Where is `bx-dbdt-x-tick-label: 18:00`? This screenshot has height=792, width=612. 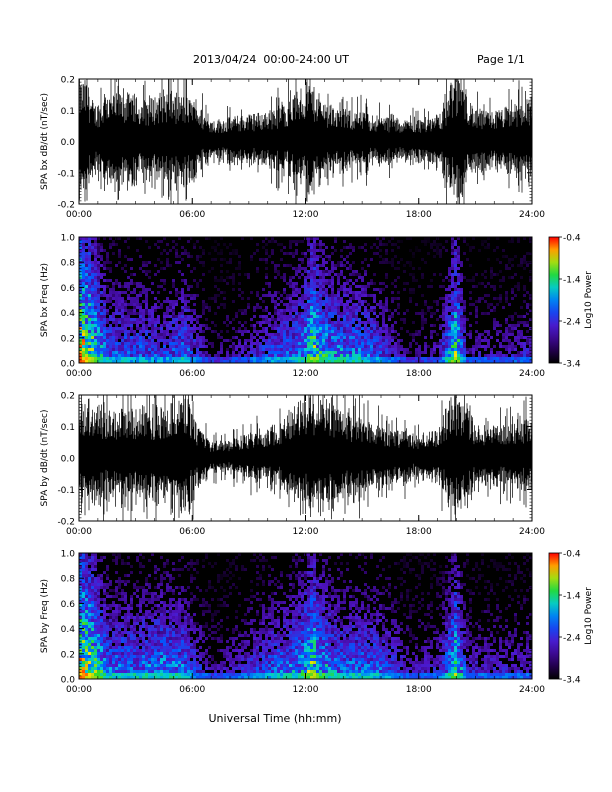
bx-dbdt-x-tick-label: 18:00 is located at coordinates (419, 215).